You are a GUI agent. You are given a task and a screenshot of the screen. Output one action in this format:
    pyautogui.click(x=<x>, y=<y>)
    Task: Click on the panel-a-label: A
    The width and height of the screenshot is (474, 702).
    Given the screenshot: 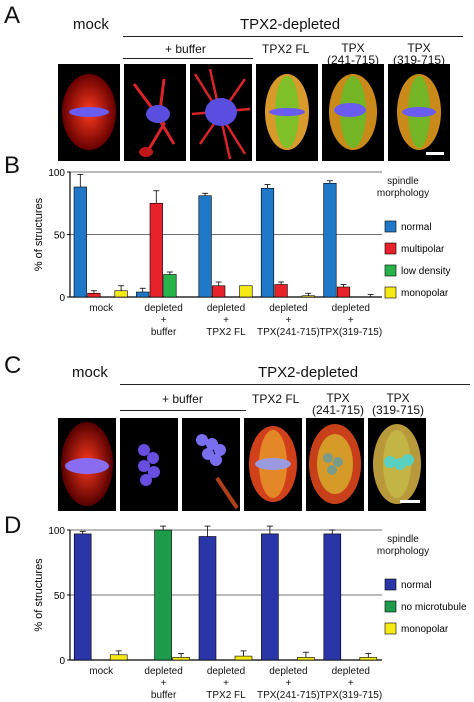 What is the action you would take?
    pyautogui.click(x=12, y=15)
    